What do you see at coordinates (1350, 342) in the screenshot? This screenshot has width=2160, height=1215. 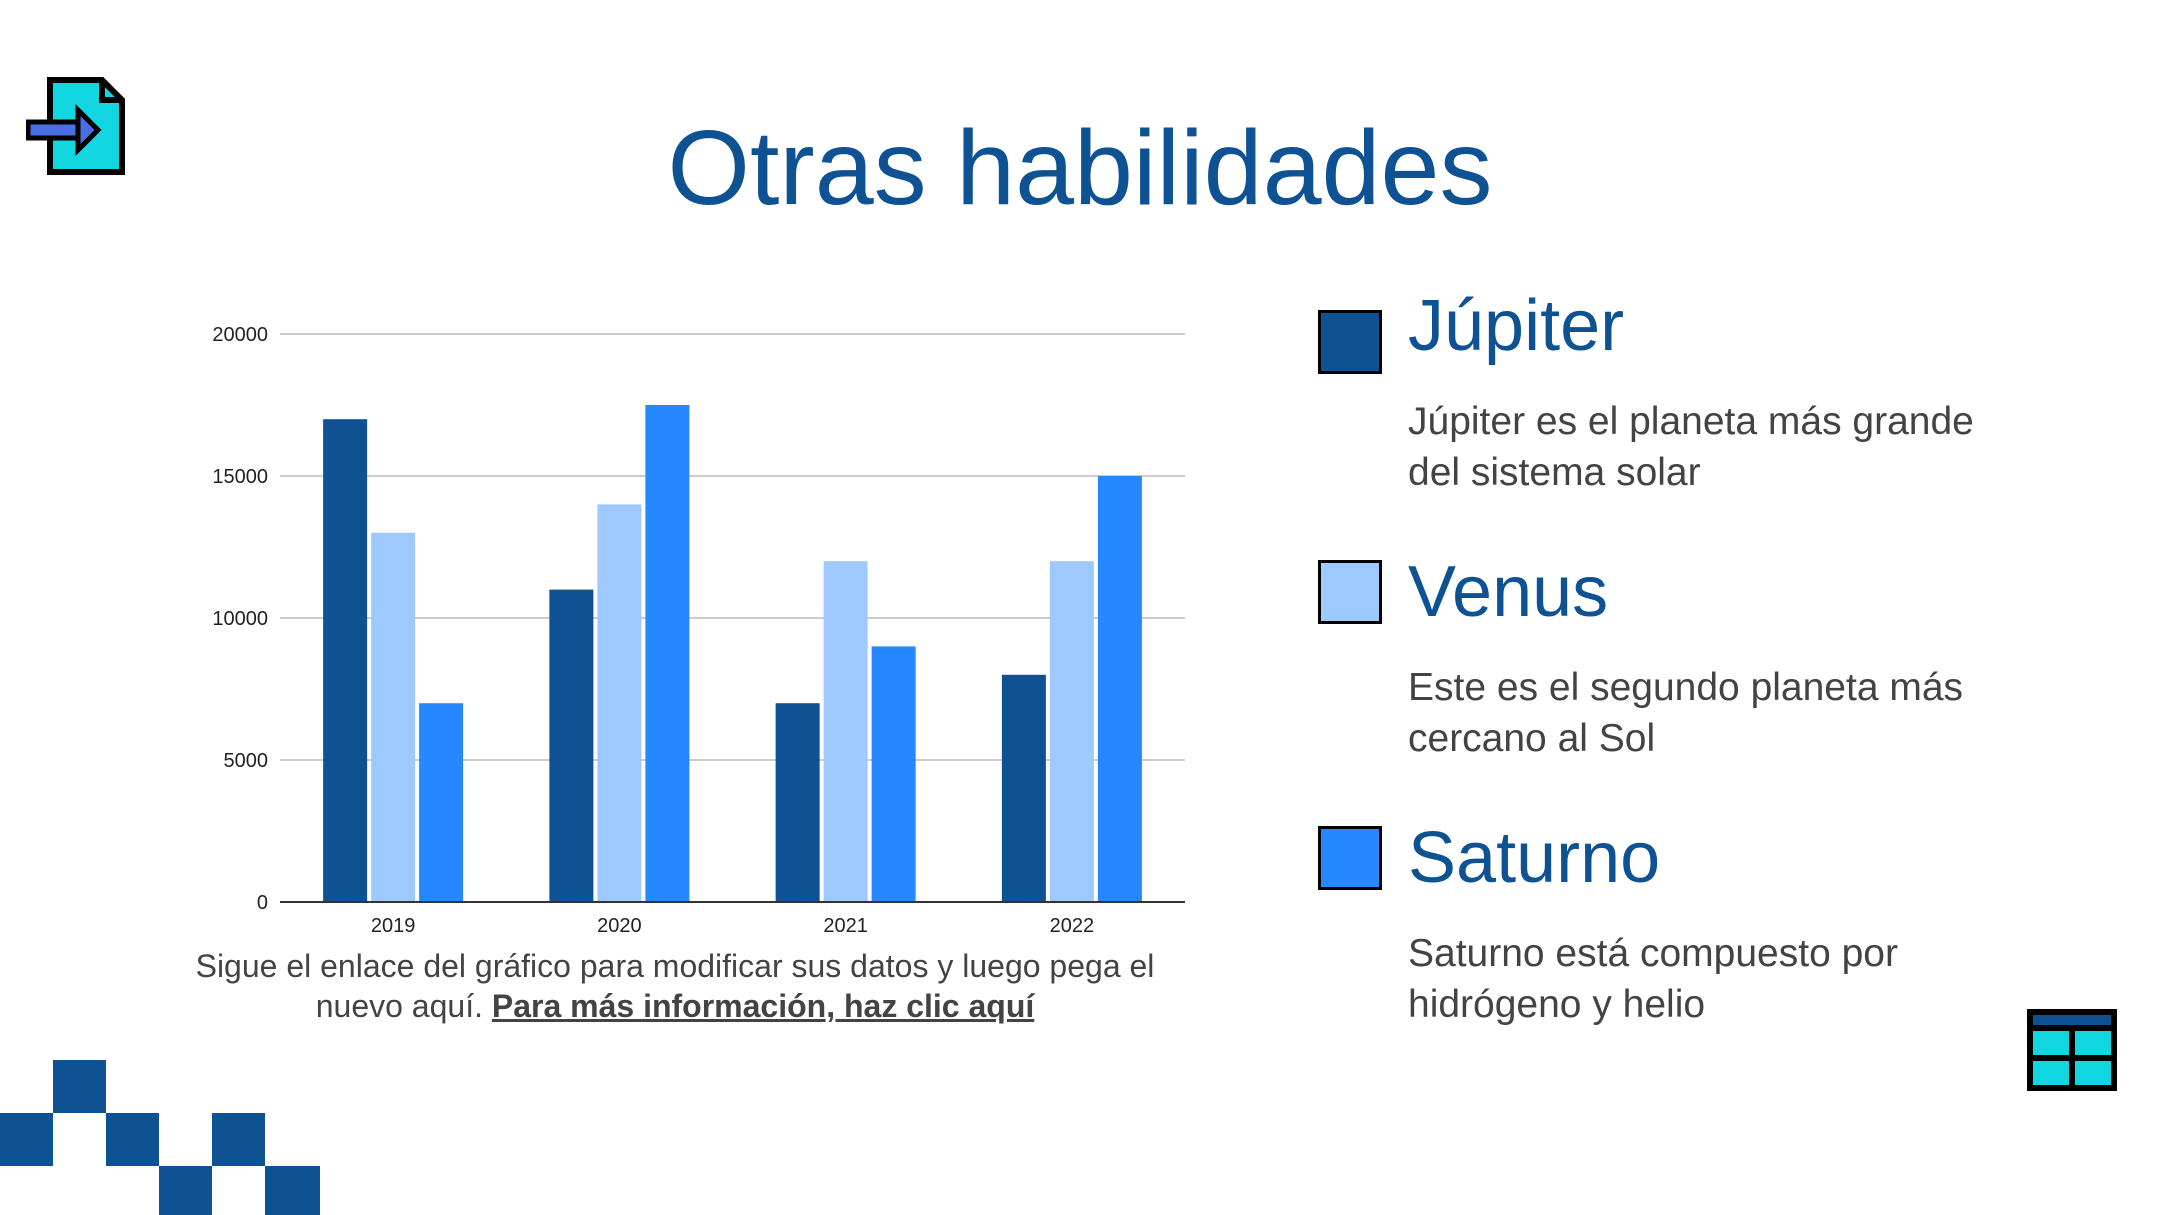 I see `jupiter-swatch` at bounding box center [1350, 342].